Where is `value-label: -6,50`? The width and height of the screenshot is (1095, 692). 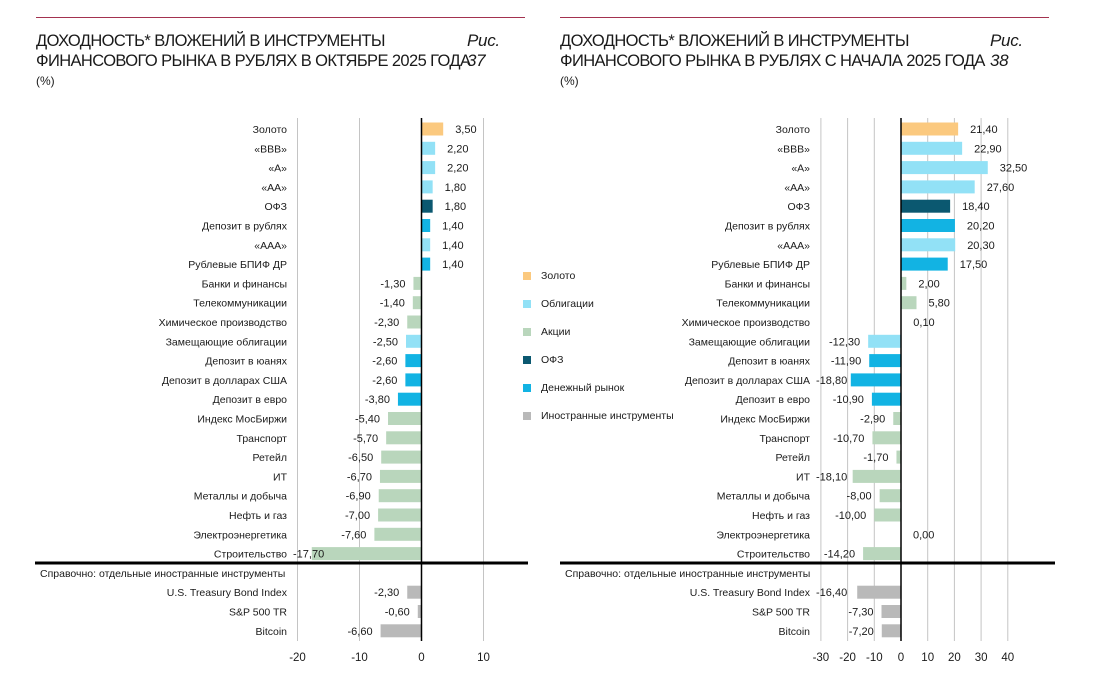 value-label: -6,50 is located at coordinates (360, 458).